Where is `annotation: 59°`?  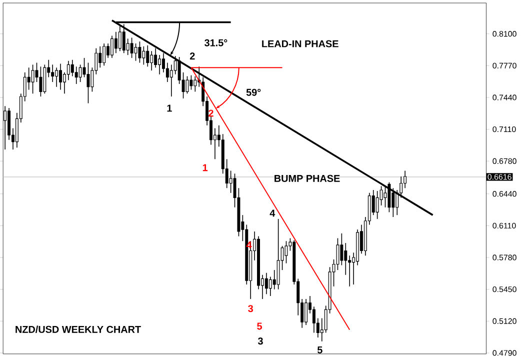 annotation: 59° is located at coordinates (253, 92).